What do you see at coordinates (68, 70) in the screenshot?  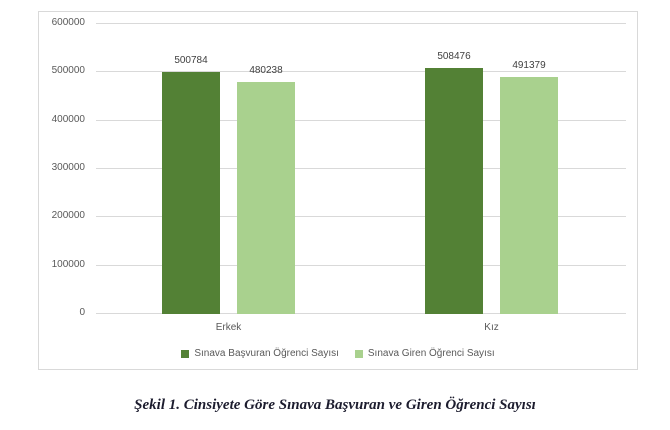 I see `y-axis-tick-500000: 500000` at bounding box center [68, 70].